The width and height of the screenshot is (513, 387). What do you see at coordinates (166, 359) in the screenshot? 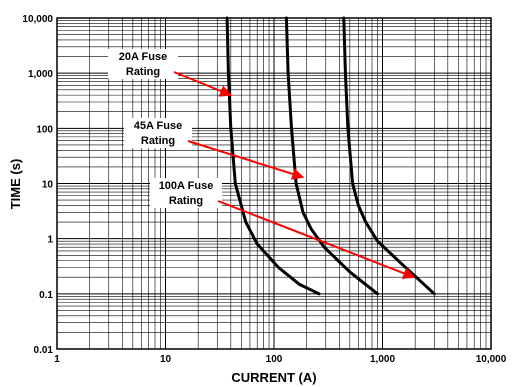
I see `x-tick-label: 10` at bounding box center [166, 359].